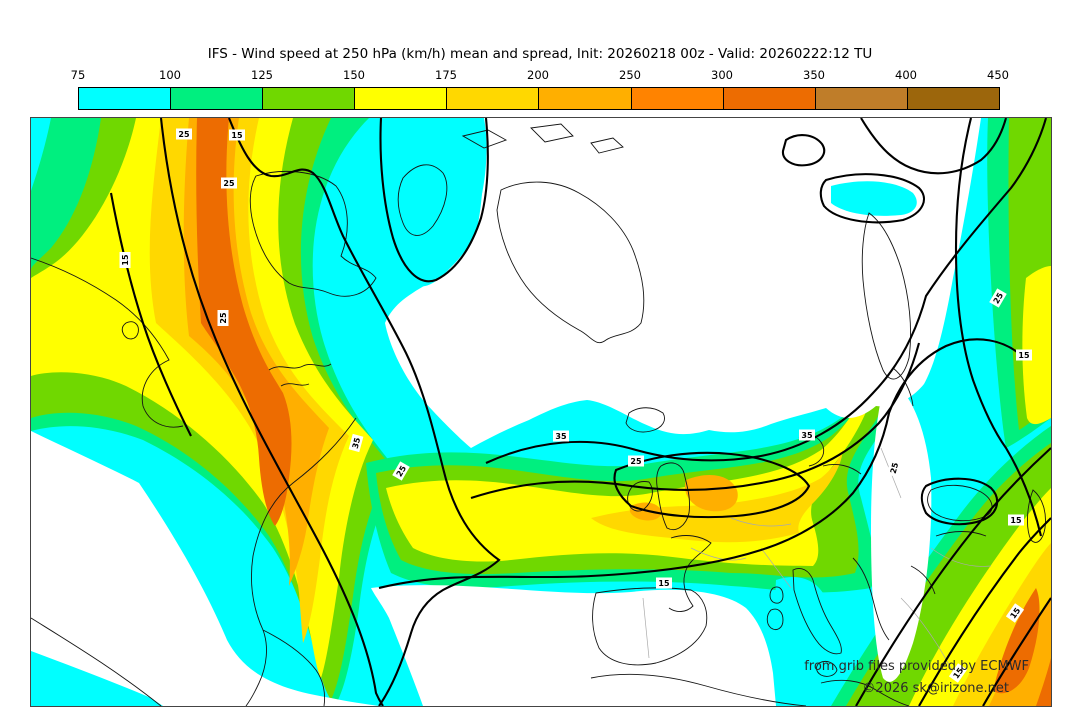 The width and height of the screenshot is (1080, 718). What do you see at coordinates (998, 75) in the screenshot?
I see `colorbar-tick-450: 450` at bounding box center [998, 75].